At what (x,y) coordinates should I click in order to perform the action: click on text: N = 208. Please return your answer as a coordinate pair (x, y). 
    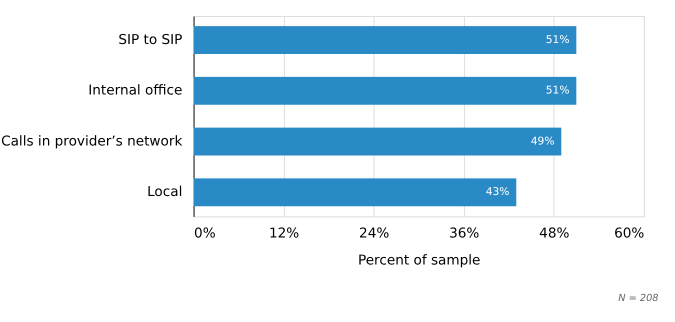
    Looking at the image, I should click on (638, 298).